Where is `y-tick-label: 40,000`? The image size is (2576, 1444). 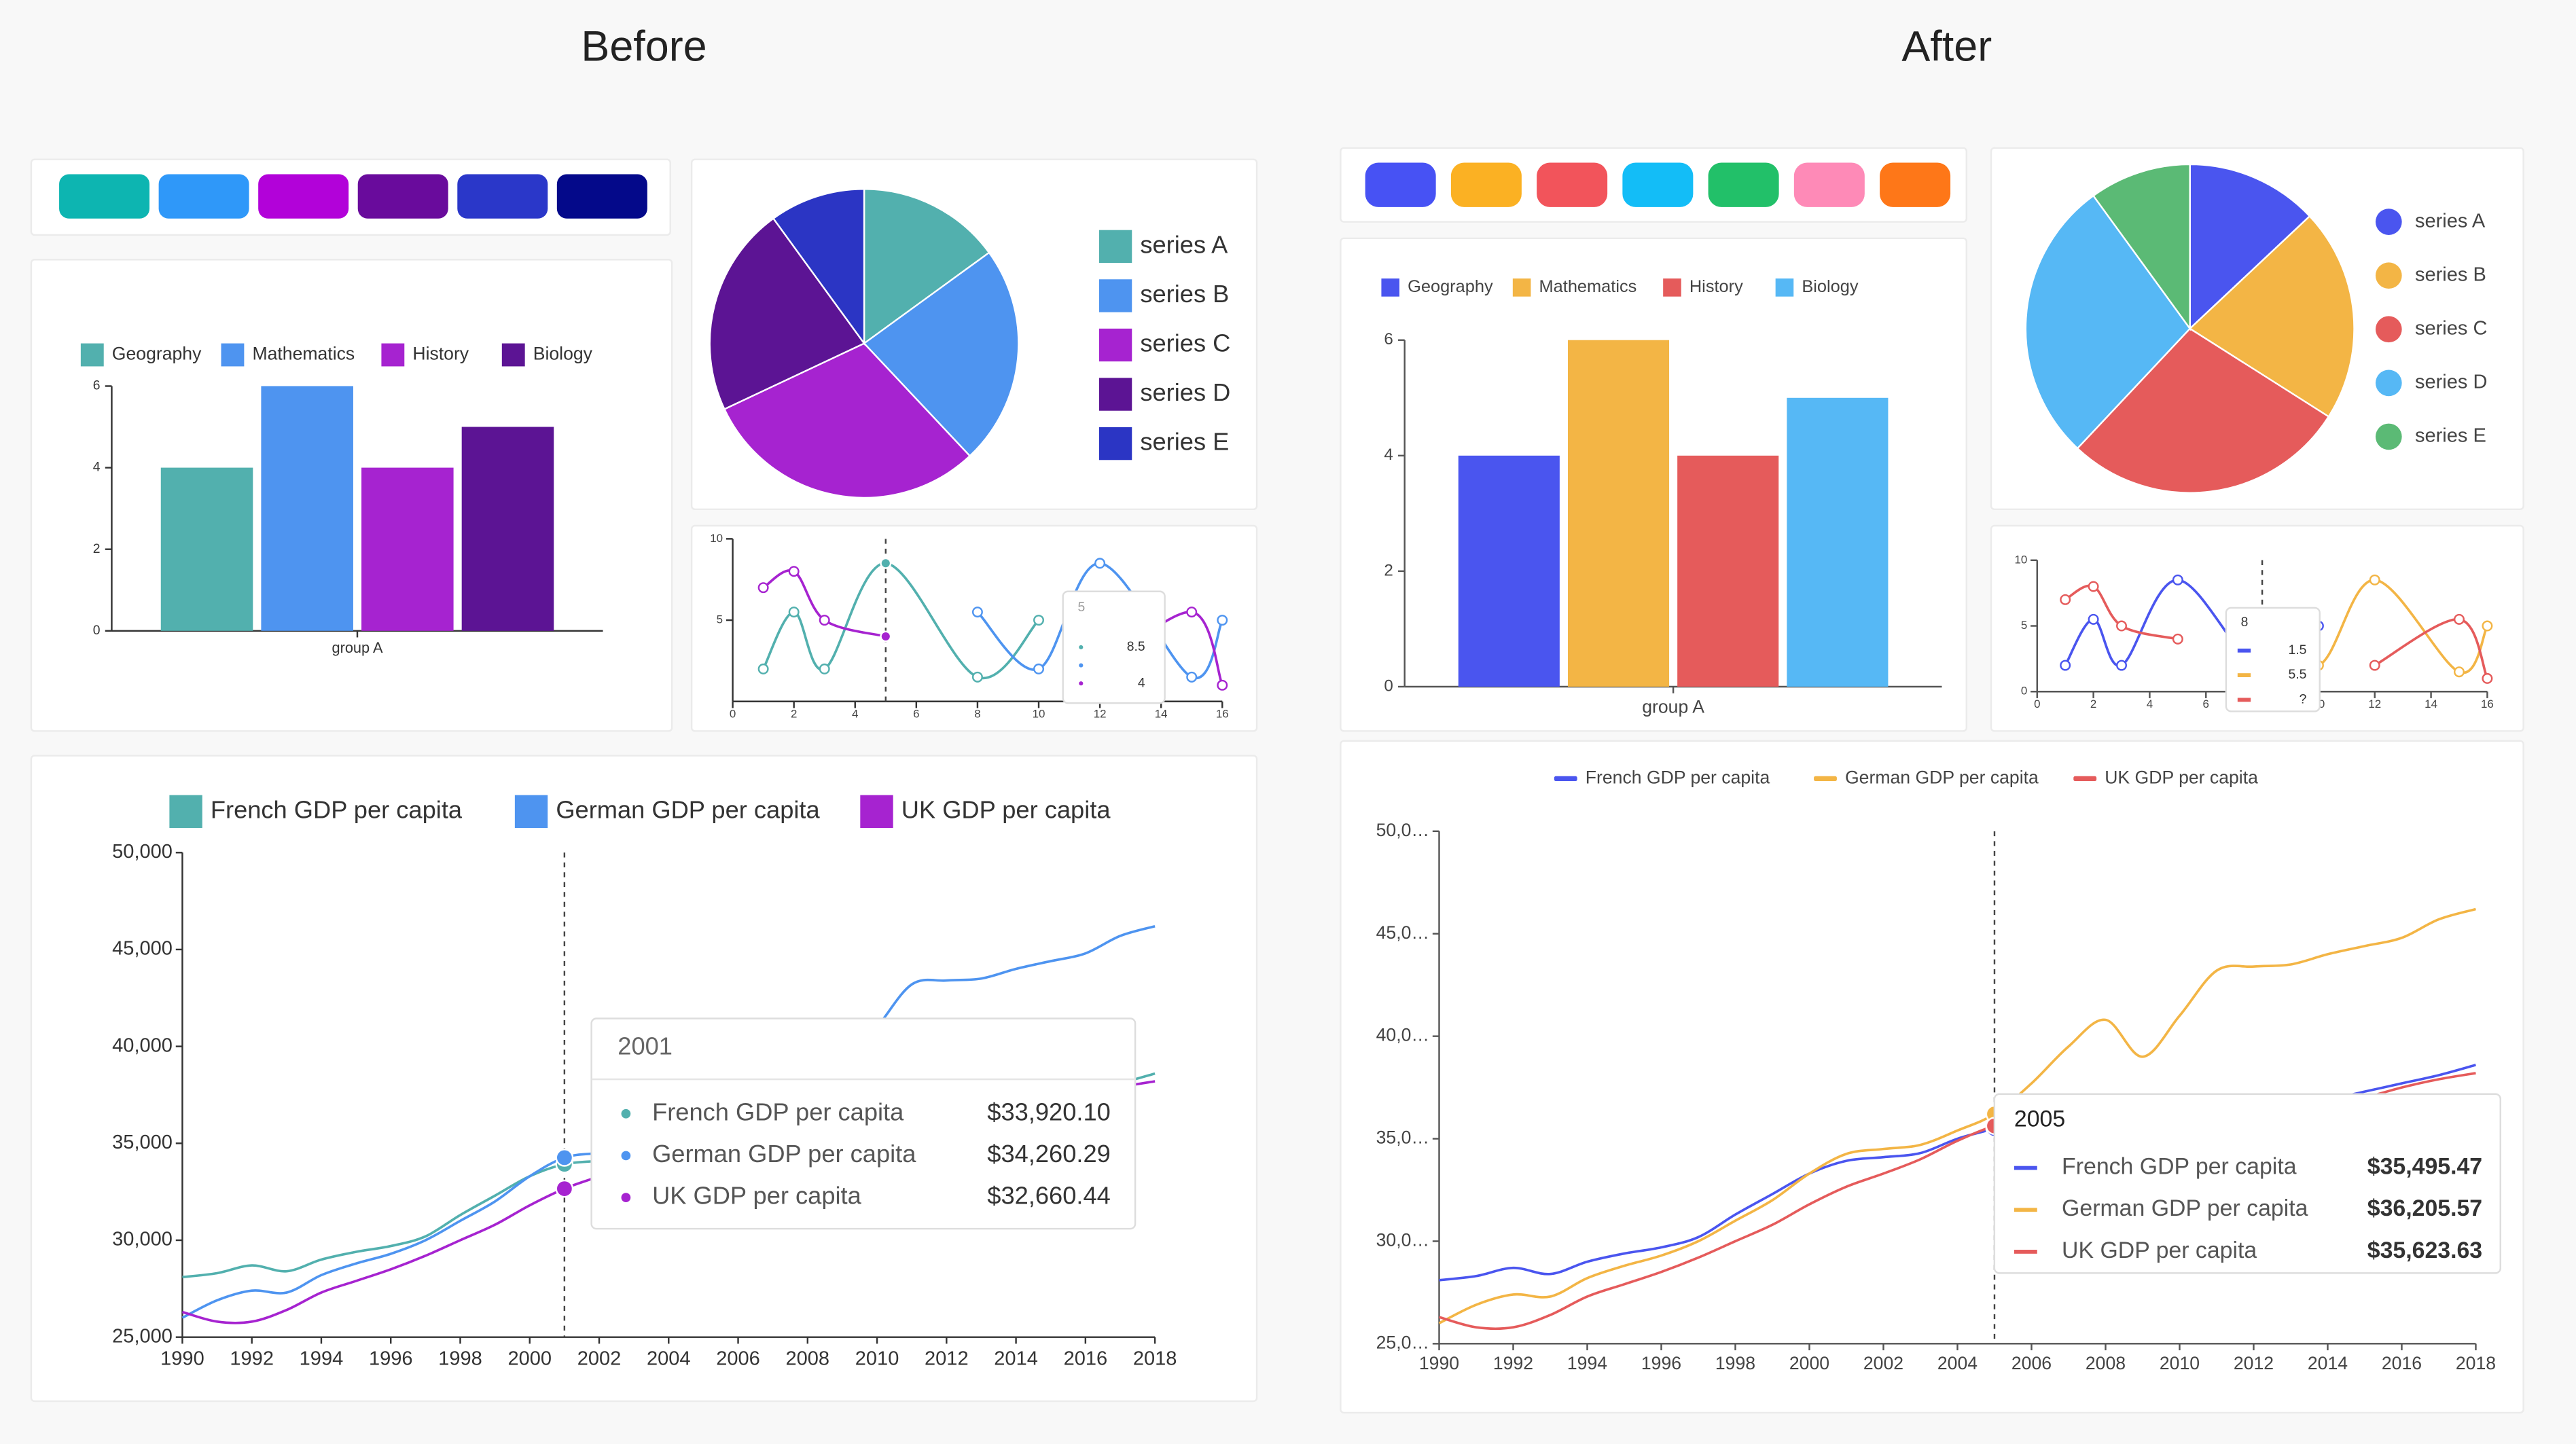
y-tick-label: 40,000 is located at coordinates (142, 1045).